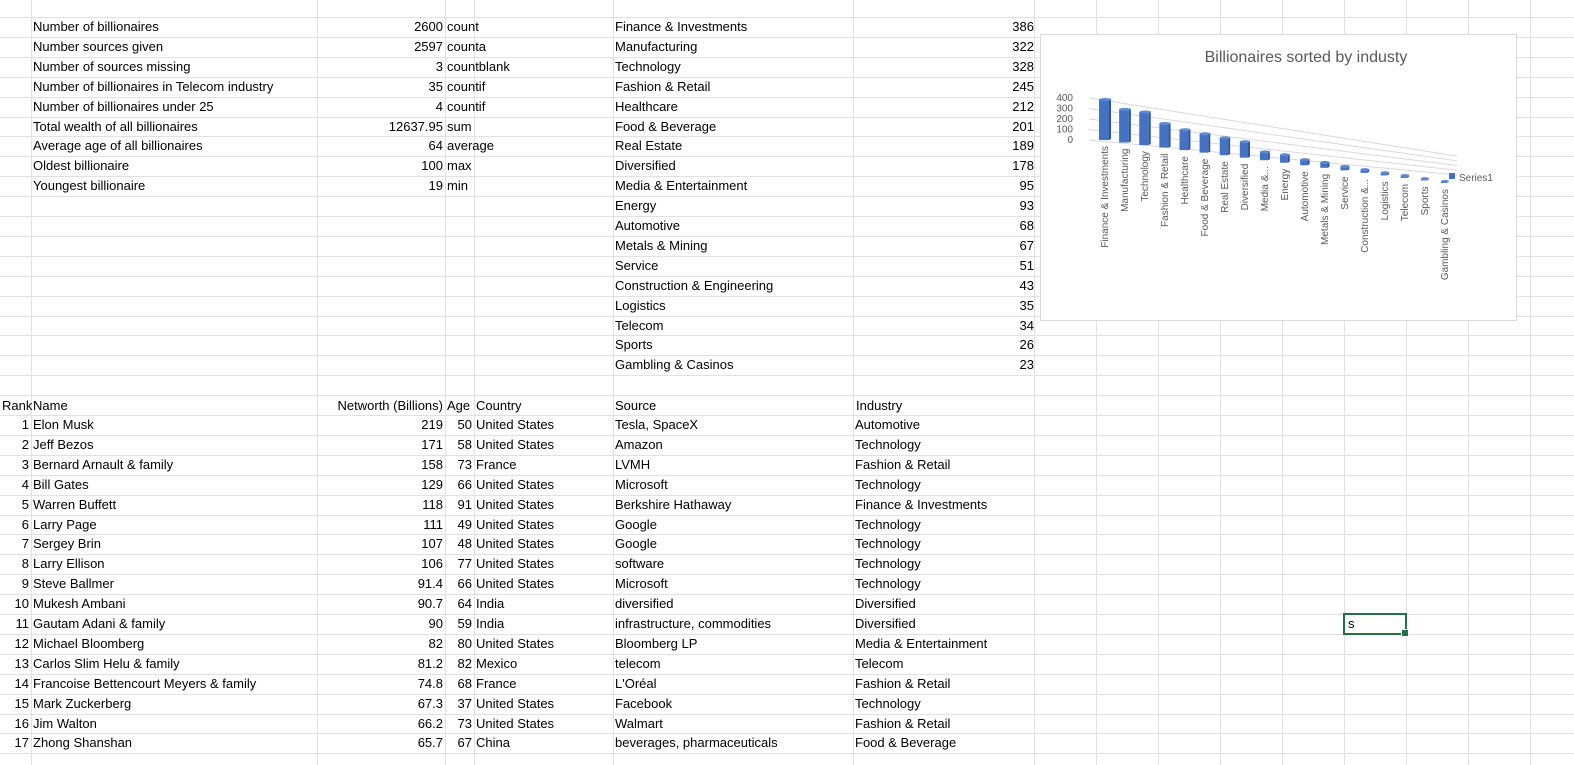 Image resolution: width=1574 pixels, height=765 pixels. Describe the element at coordinates (879, 405) in the screenshot. I see `header-industry: Industry` at that location.